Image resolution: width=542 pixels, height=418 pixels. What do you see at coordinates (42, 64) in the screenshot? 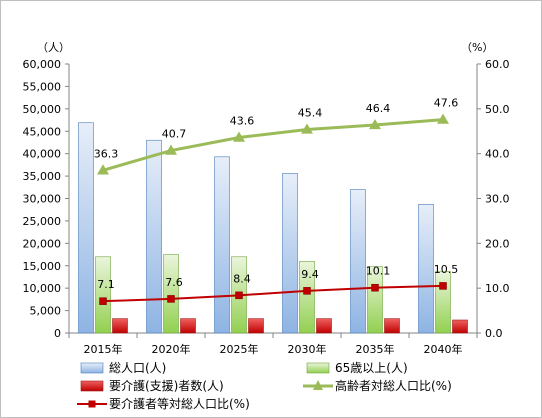
I see `y-left-tick-label: 60,000` at bounding box center [42, 64].